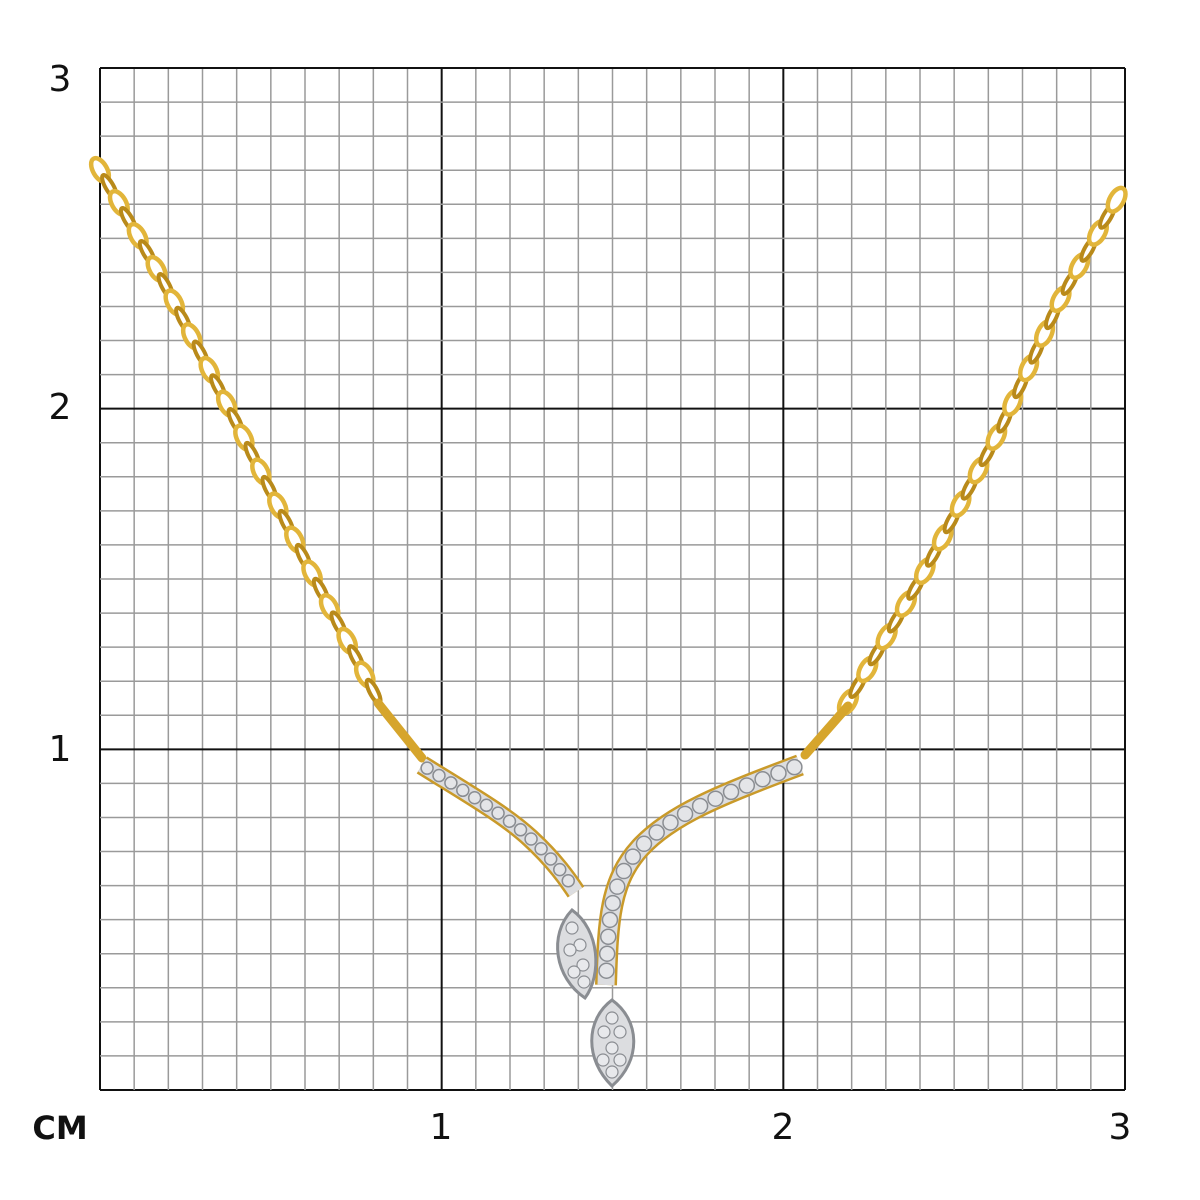  Describe the element at coordinates (60, 749) in the screenshot. I see `y-label-1: 1` at that location.